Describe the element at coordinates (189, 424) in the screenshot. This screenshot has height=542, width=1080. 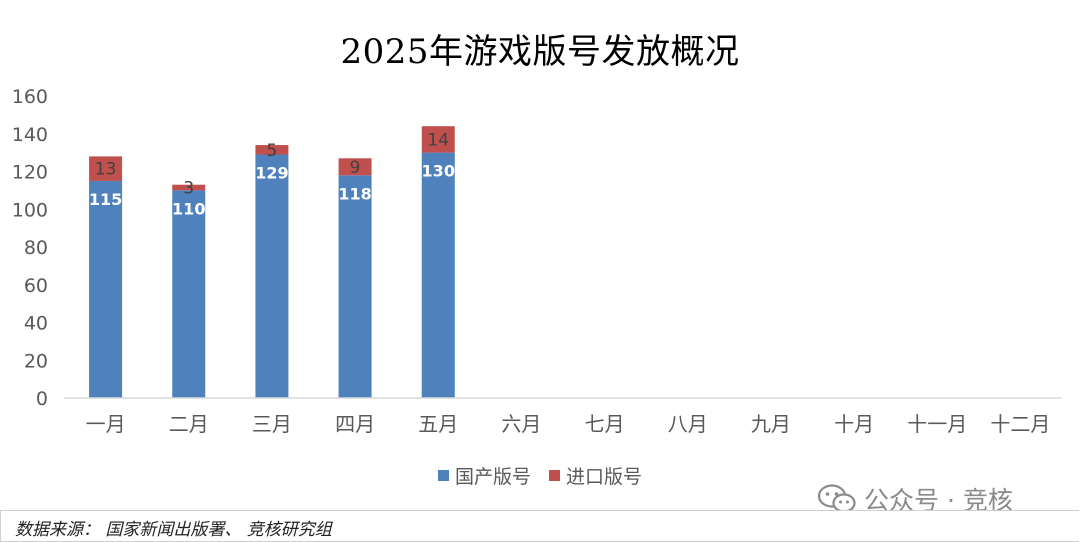
I see `x-tick-label: 二月` at that location.